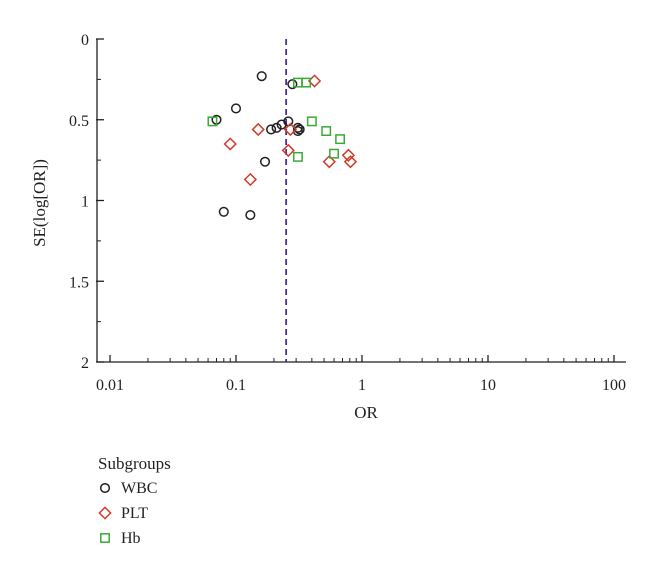  I want to click on series-hb, so click(276, 119).